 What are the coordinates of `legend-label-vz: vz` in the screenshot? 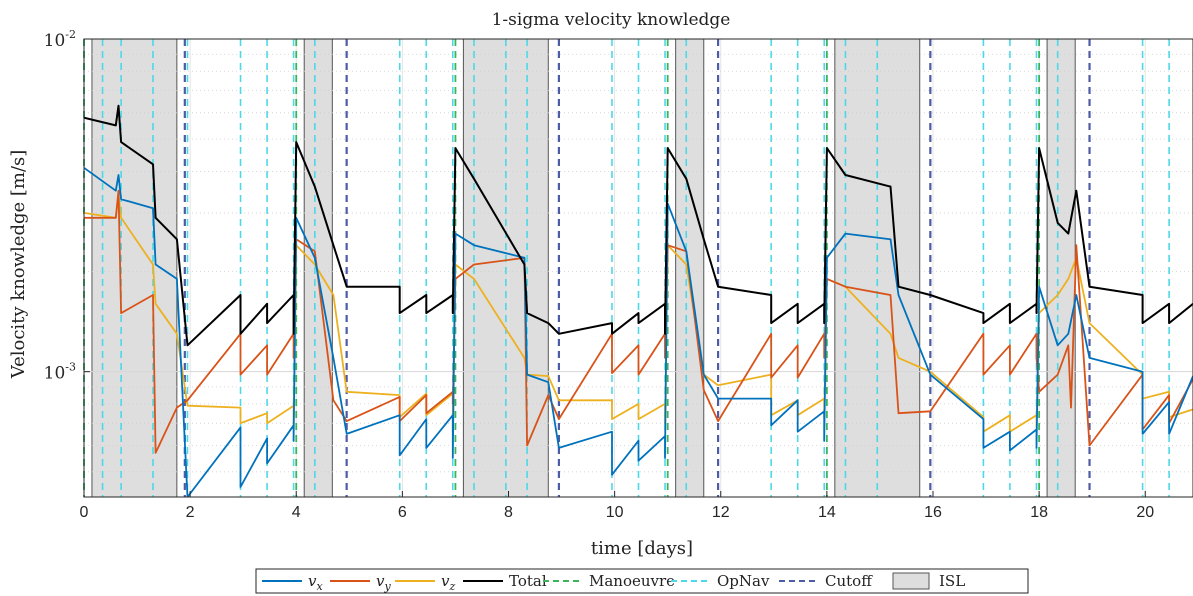 It's located at (448, 582).